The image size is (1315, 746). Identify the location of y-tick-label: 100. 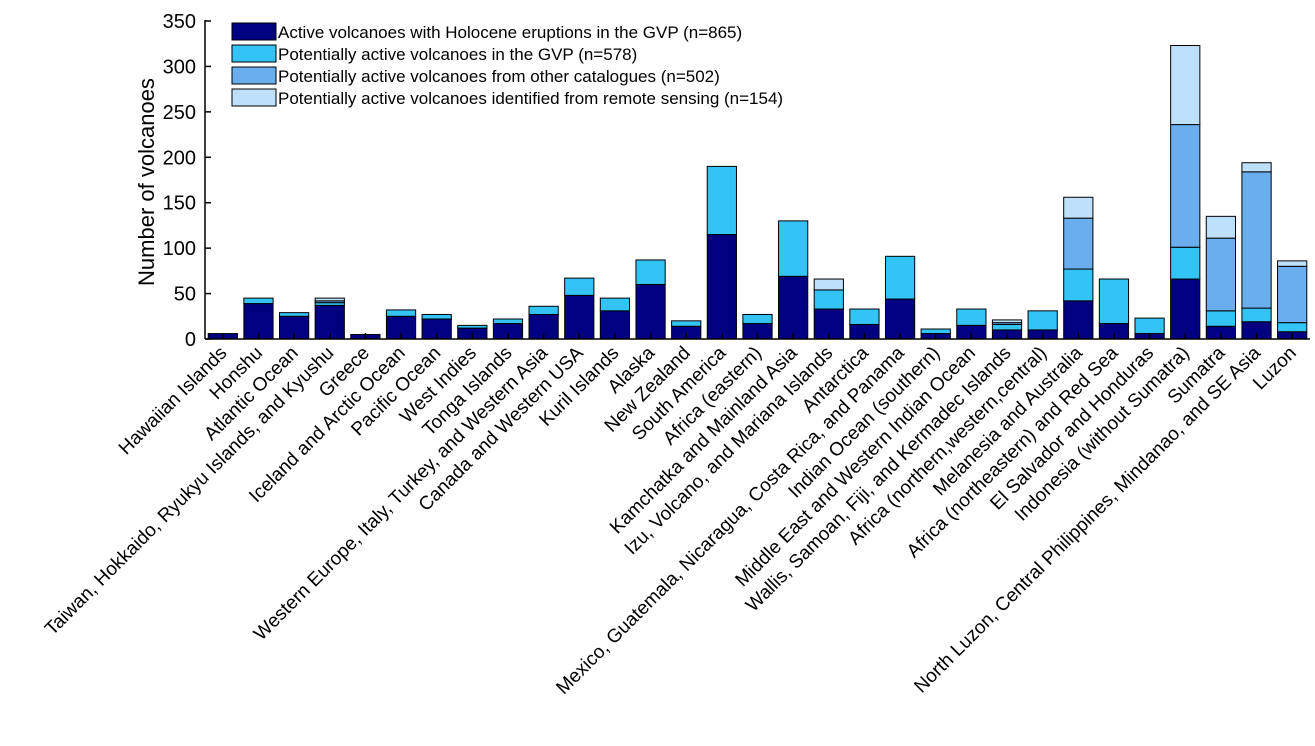
(179, 249).